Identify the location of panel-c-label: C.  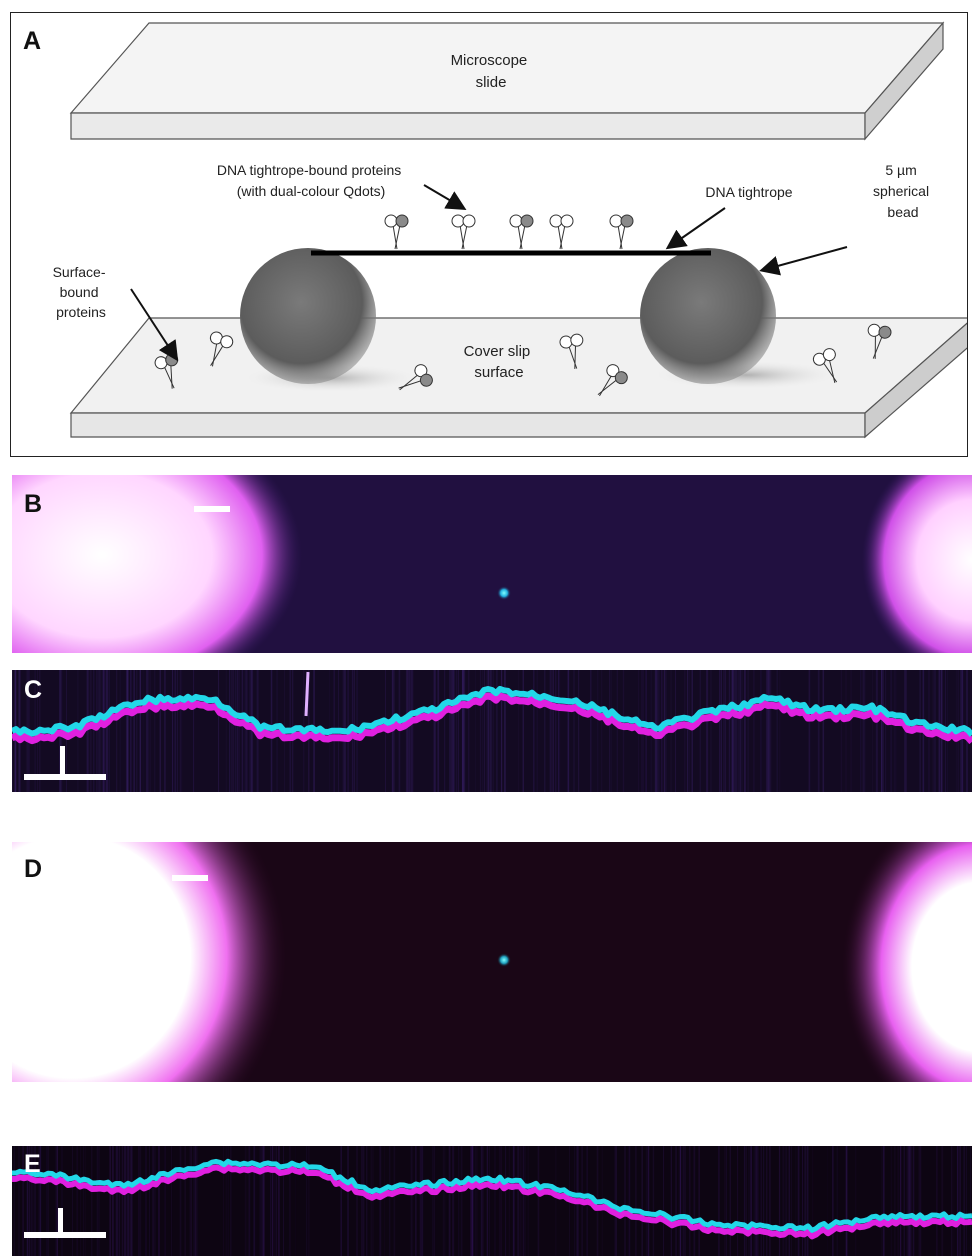
(33, 690).